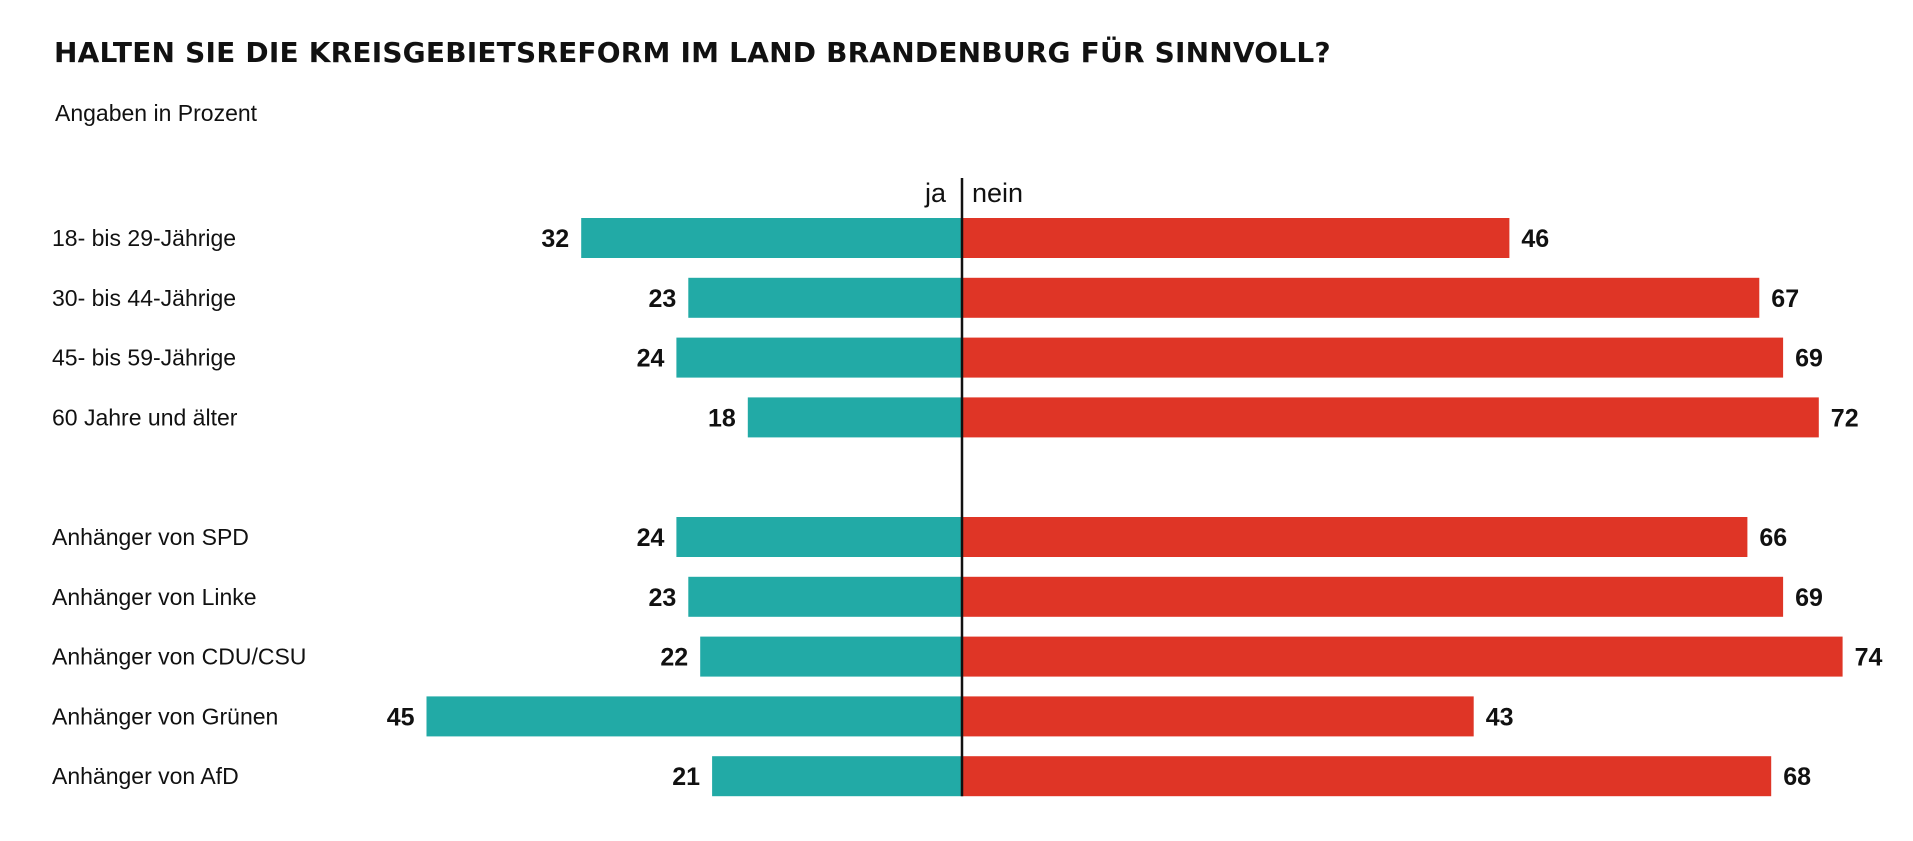 The width and height of the screenshot is (1913, 841). Describe the element at coordinates (401, 717) in the screenshot. I see `value-label-ja: 45` at that location.